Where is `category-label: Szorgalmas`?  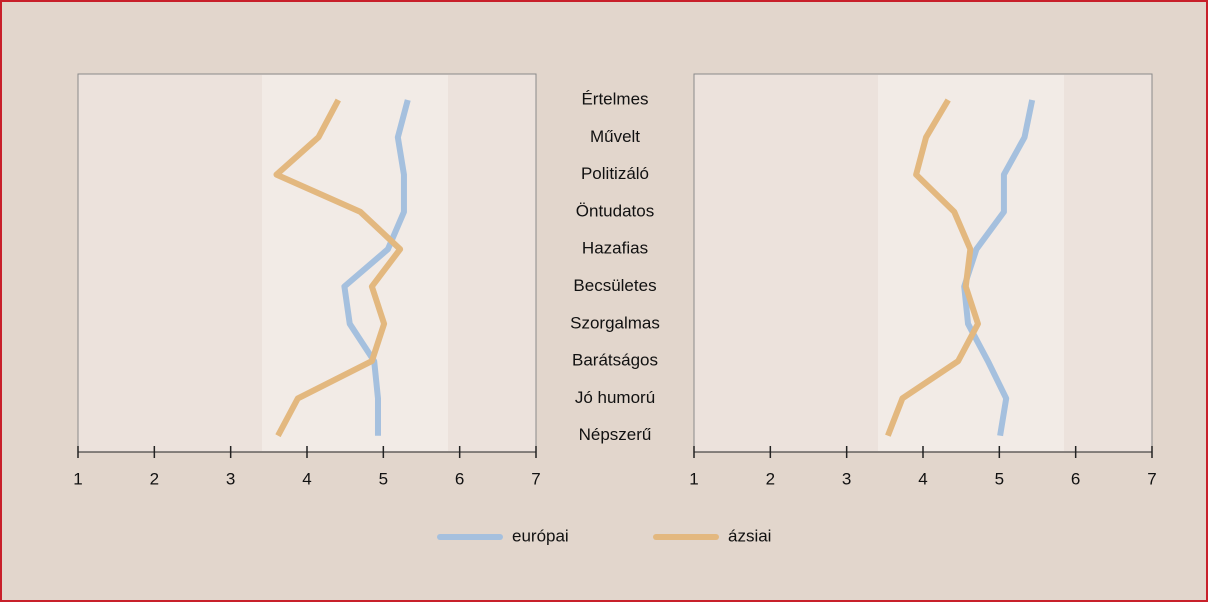 category-label: Szorgalmas is located at coordinates (615, 322).